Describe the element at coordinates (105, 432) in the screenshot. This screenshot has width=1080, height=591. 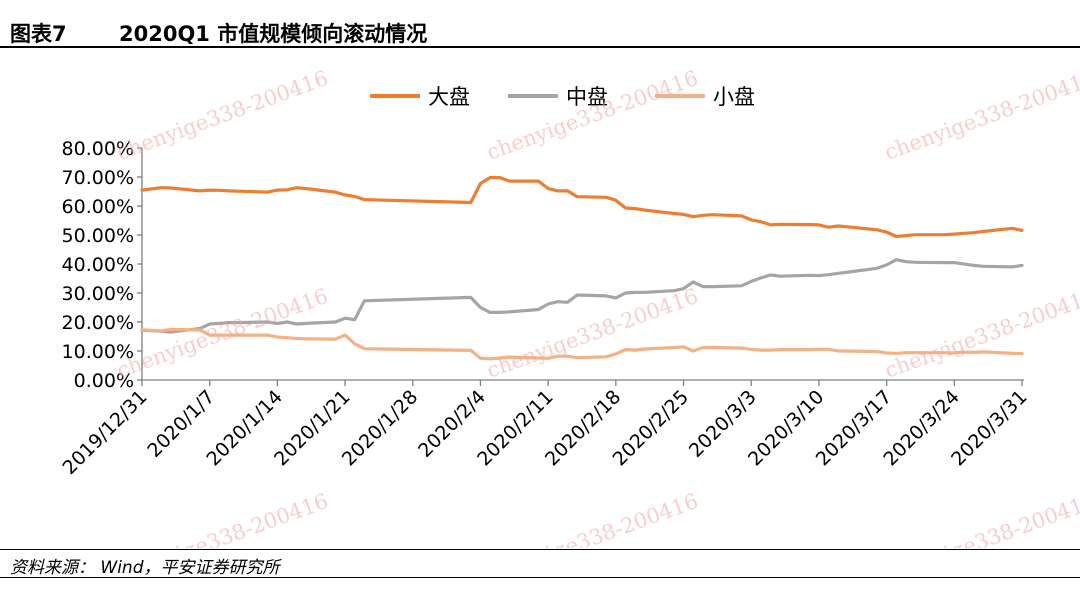
I see `x-tick-label: 2019/12/31` at that location.